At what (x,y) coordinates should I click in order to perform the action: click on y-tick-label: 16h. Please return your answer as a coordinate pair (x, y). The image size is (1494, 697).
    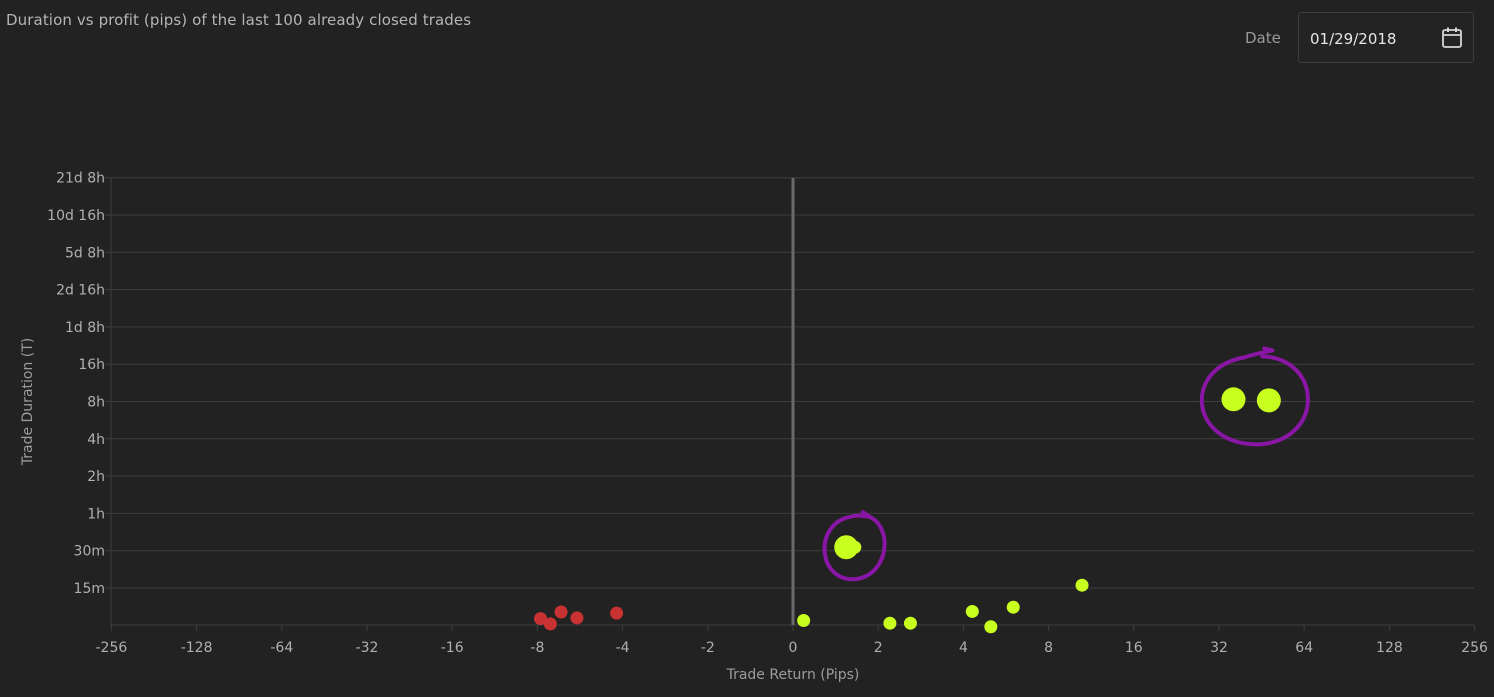
    Looking at the image, I should click on (91, 365).